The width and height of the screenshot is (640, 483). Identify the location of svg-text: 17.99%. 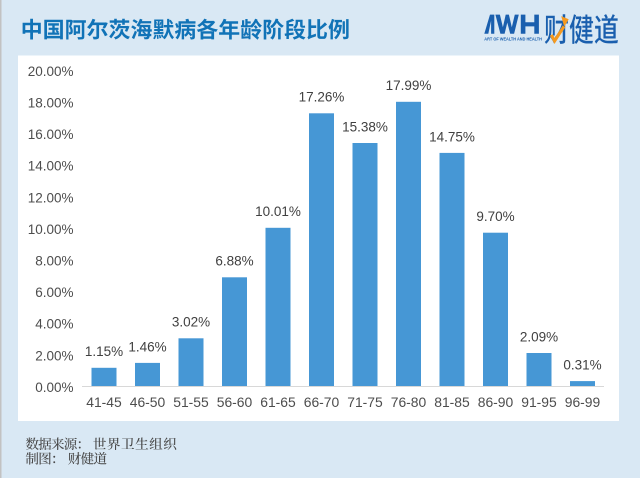
(409, 85).